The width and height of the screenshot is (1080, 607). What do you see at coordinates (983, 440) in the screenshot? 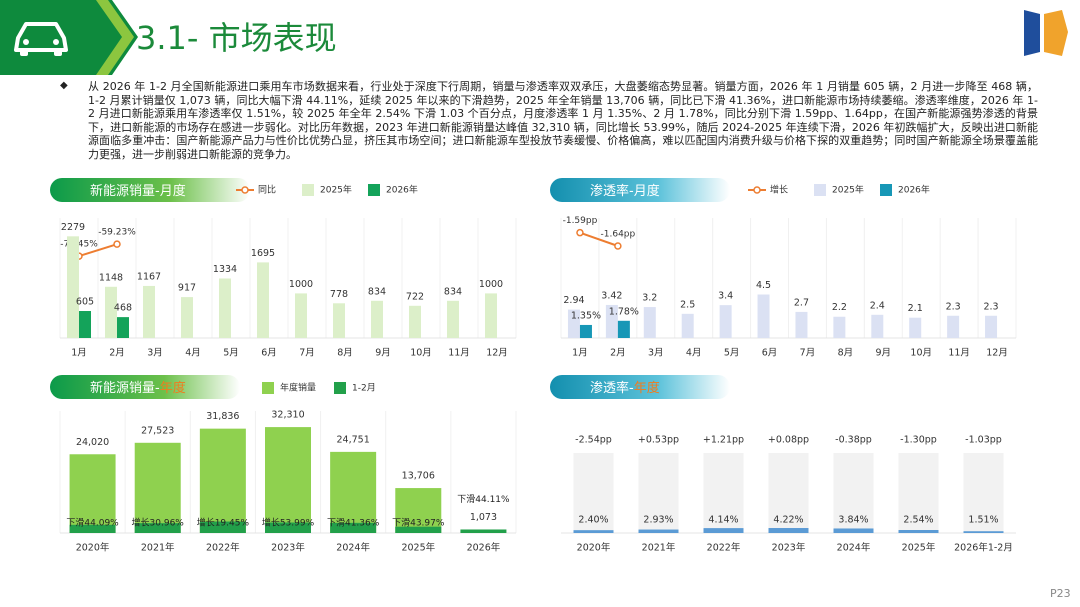
I see `change-label: -1.03pp` at bounding box center [983, 440].